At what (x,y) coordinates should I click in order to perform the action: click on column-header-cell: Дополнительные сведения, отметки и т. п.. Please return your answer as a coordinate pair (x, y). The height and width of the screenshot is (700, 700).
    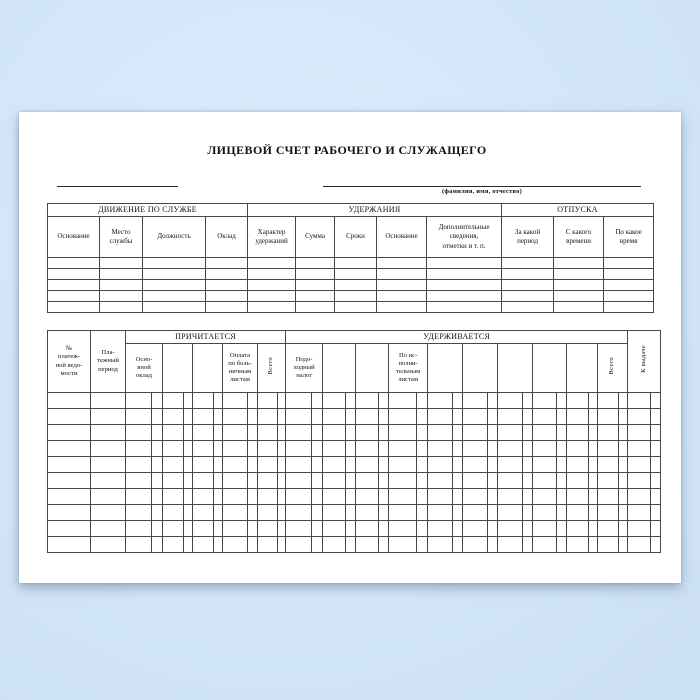
    Looking at the image, I should click on (464, 237).